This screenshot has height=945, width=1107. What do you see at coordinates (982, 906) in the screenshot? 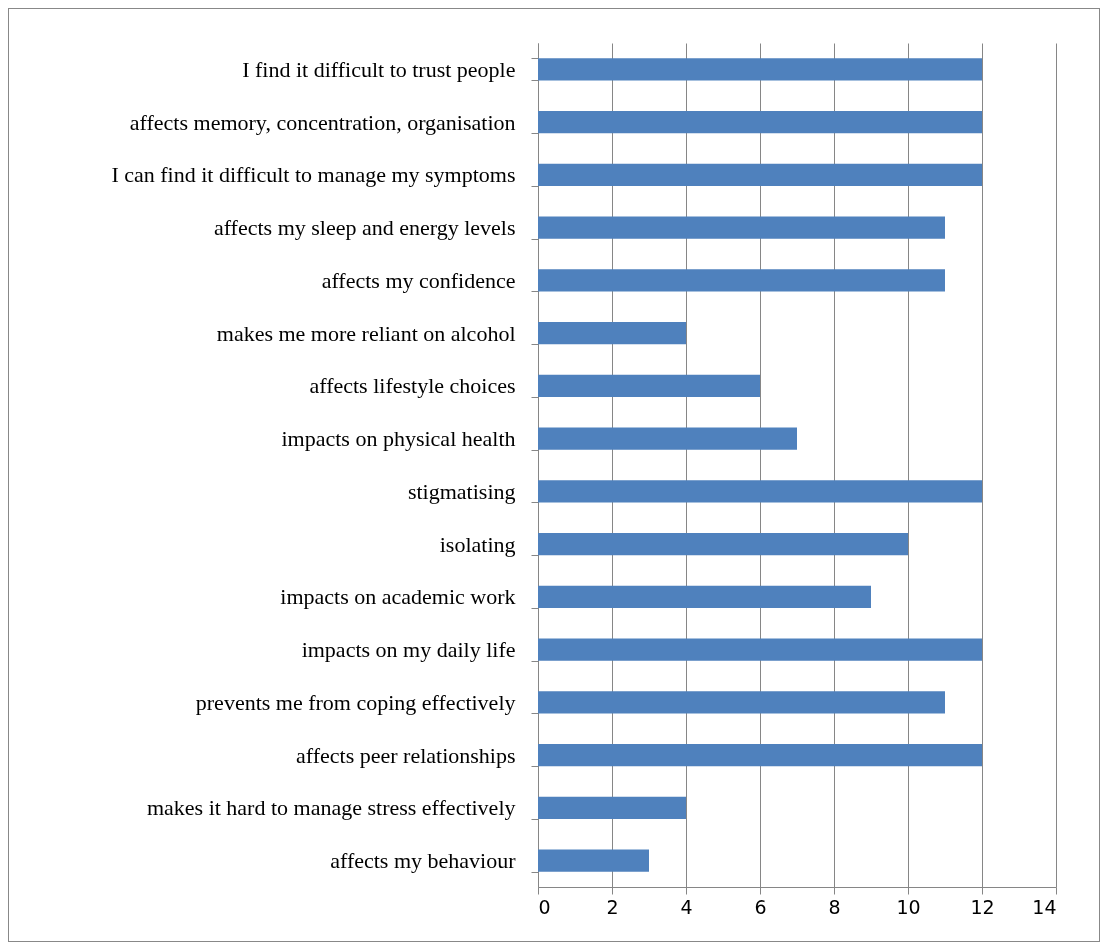
I see `x-tick-label: 12` at bounding box center [982, 906].